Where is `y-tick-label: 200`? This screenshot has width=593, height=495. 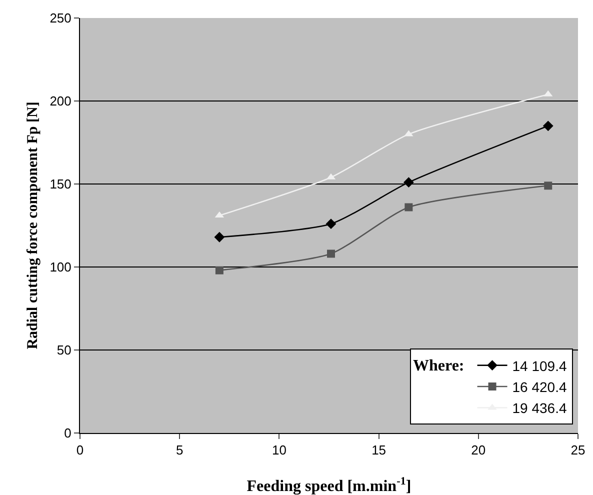 y-tick-label: 200 is located at coordinates (61, 101).